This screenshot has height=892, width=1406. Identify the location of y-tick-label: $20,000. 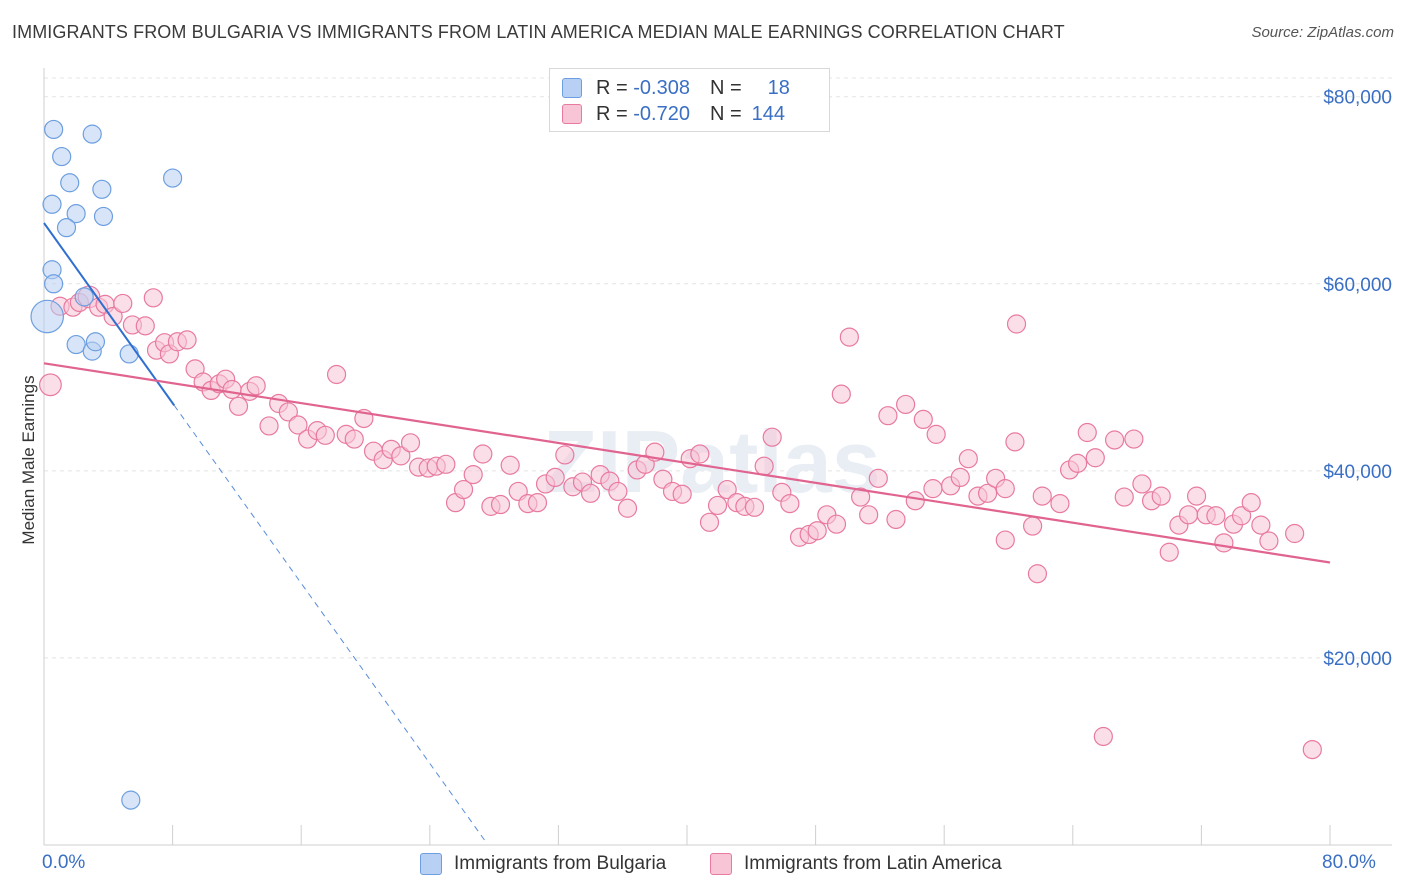
(1357, 659).